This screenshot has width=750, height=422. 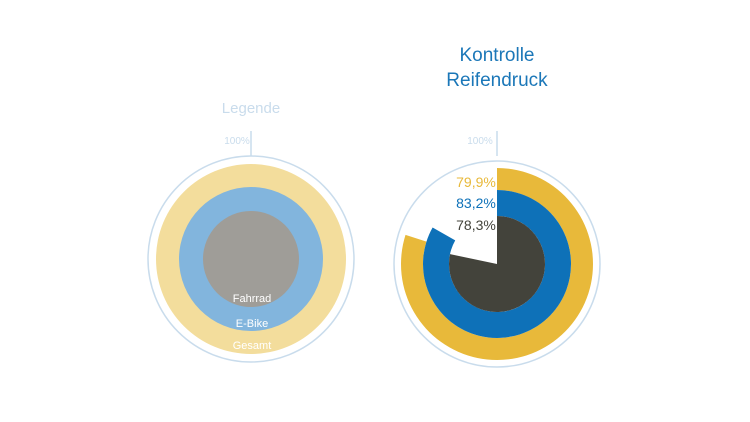 I want to click on legend-core-fahrrad, so click(x=251, y=259).